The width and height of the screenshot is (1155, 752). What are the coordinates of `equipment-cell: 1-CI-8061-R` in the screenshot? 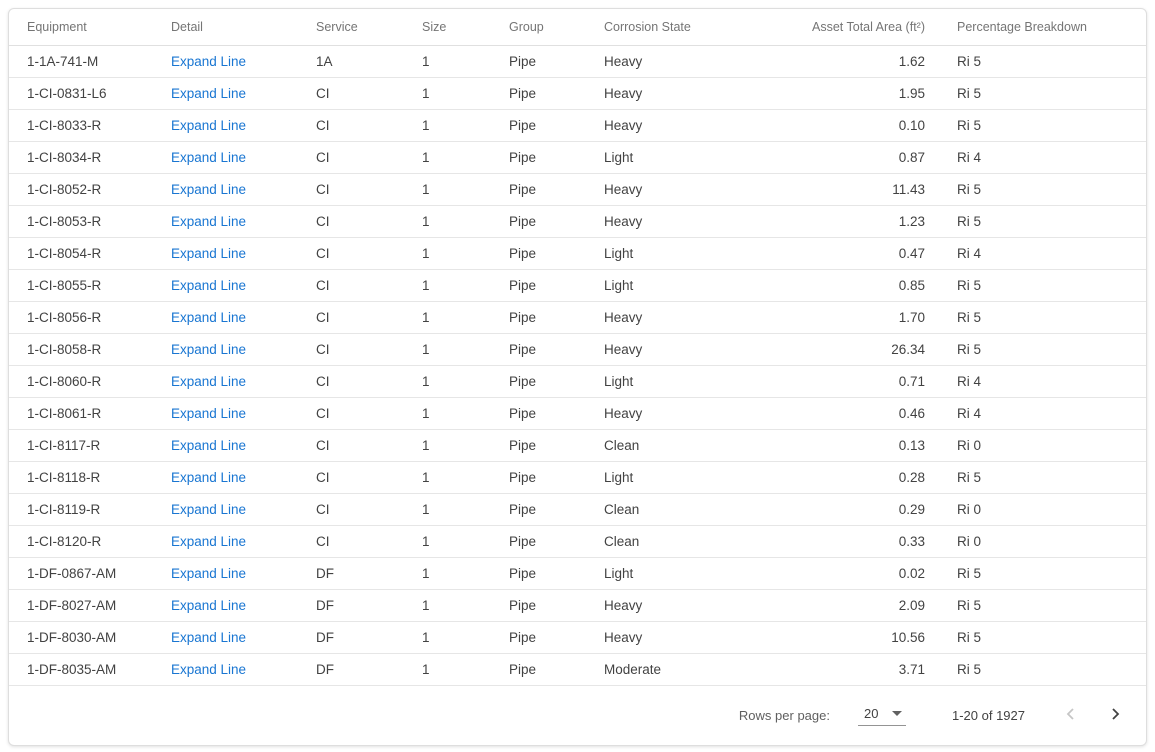 It's located at (81, 413).